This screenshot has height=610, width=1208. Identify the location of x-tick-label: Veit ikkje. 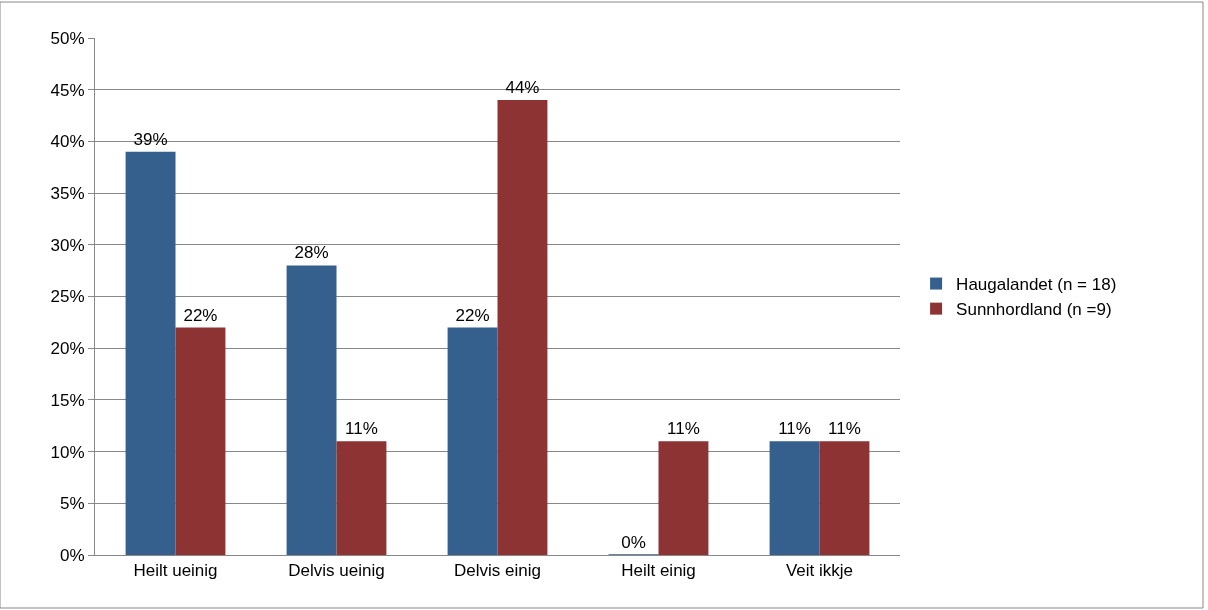
(819, 571).